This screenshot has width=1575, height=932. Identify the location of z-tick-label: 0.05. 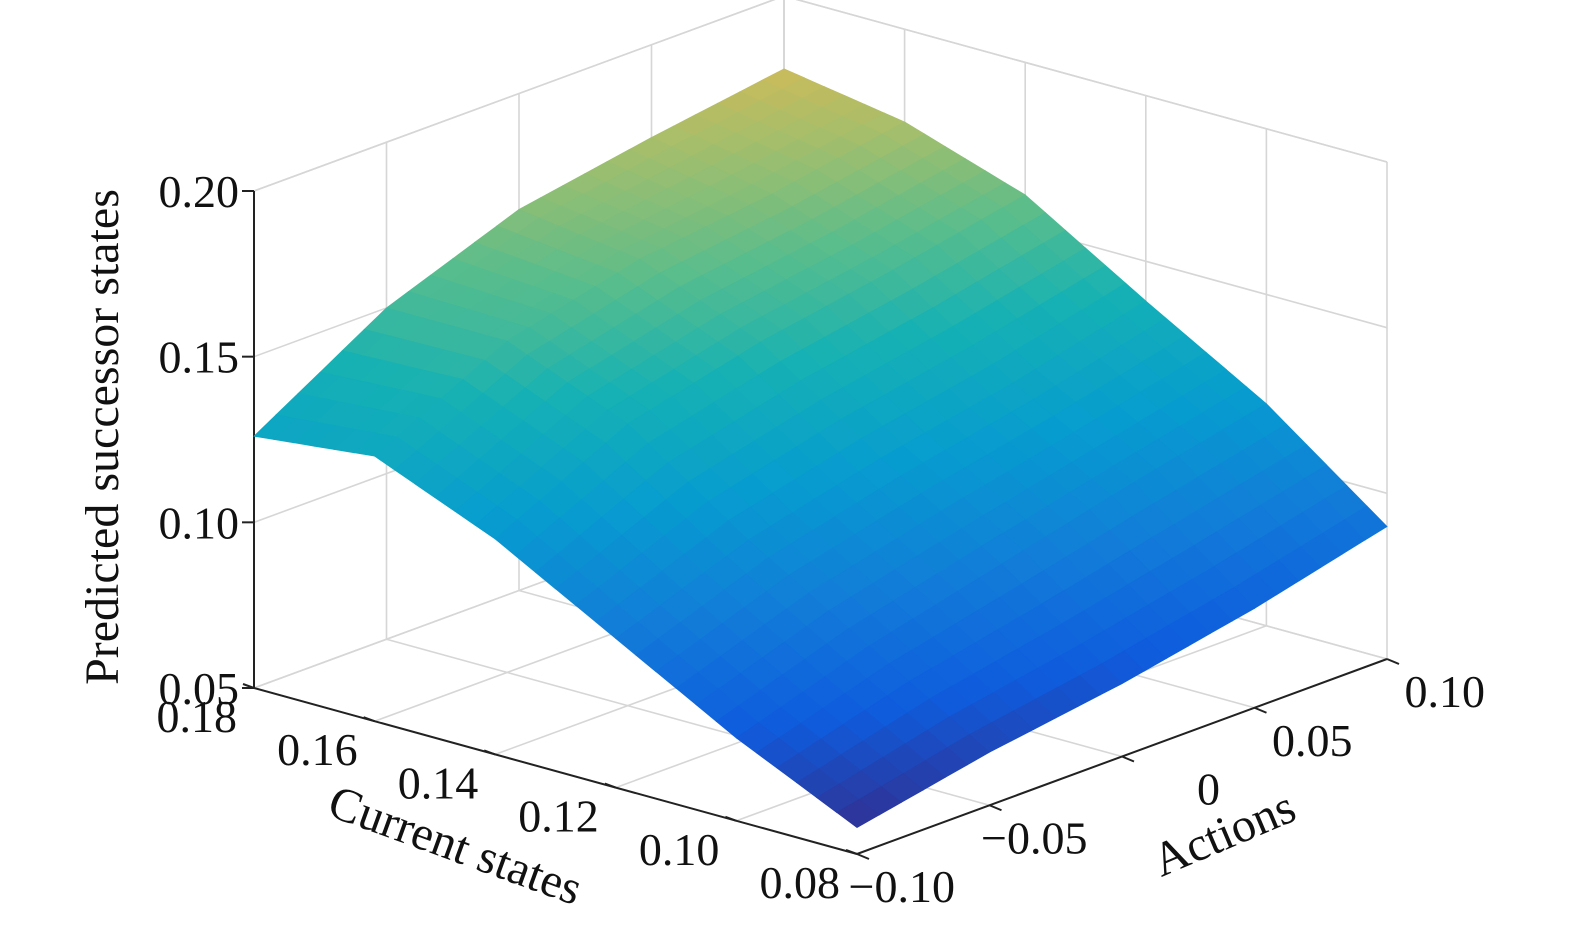
(199, 688).